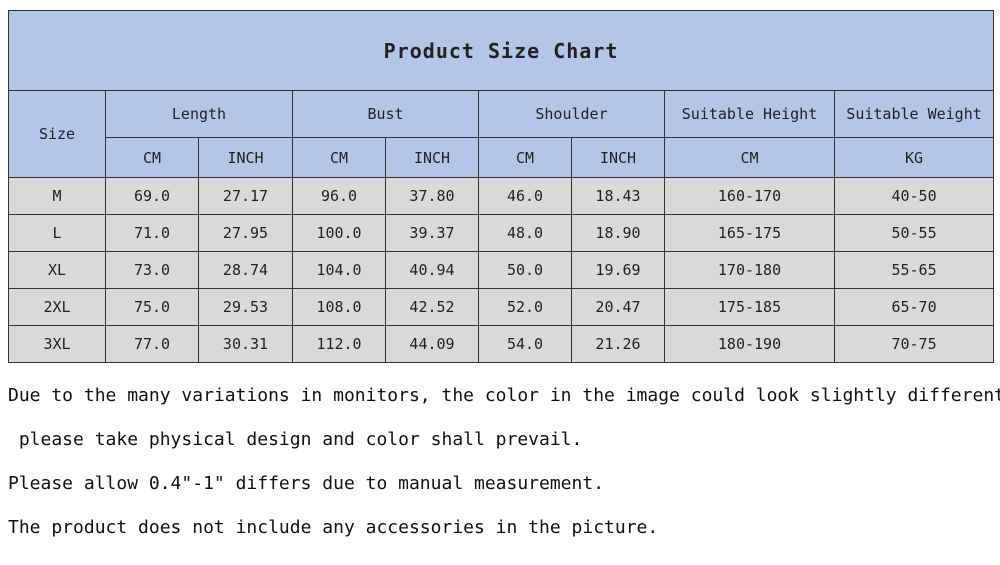  I want to click on value-cell: 54.0, so click(525, 344).